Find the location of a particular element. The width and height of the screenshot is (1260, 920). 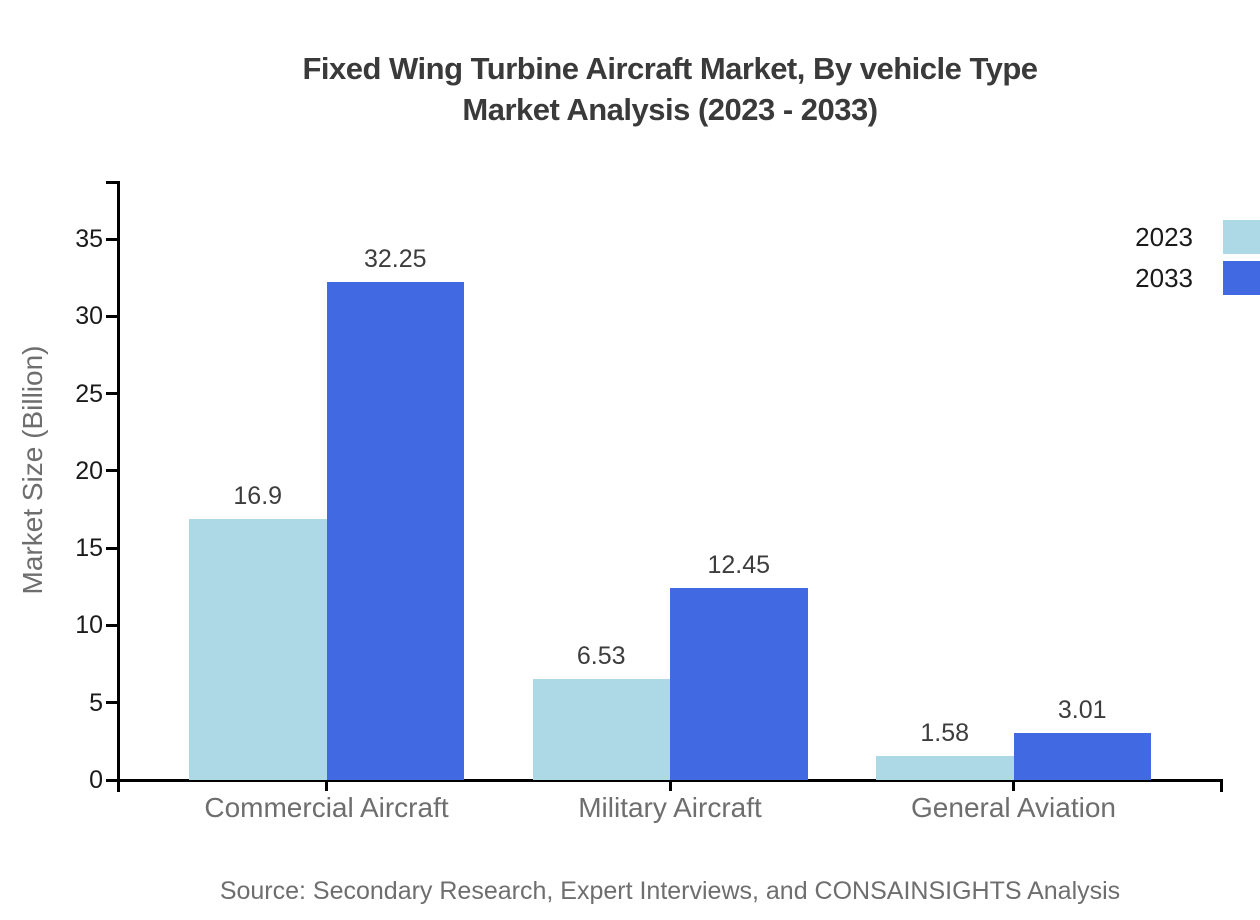

y-tick-label: 0 is located at coordinates (96, 780).